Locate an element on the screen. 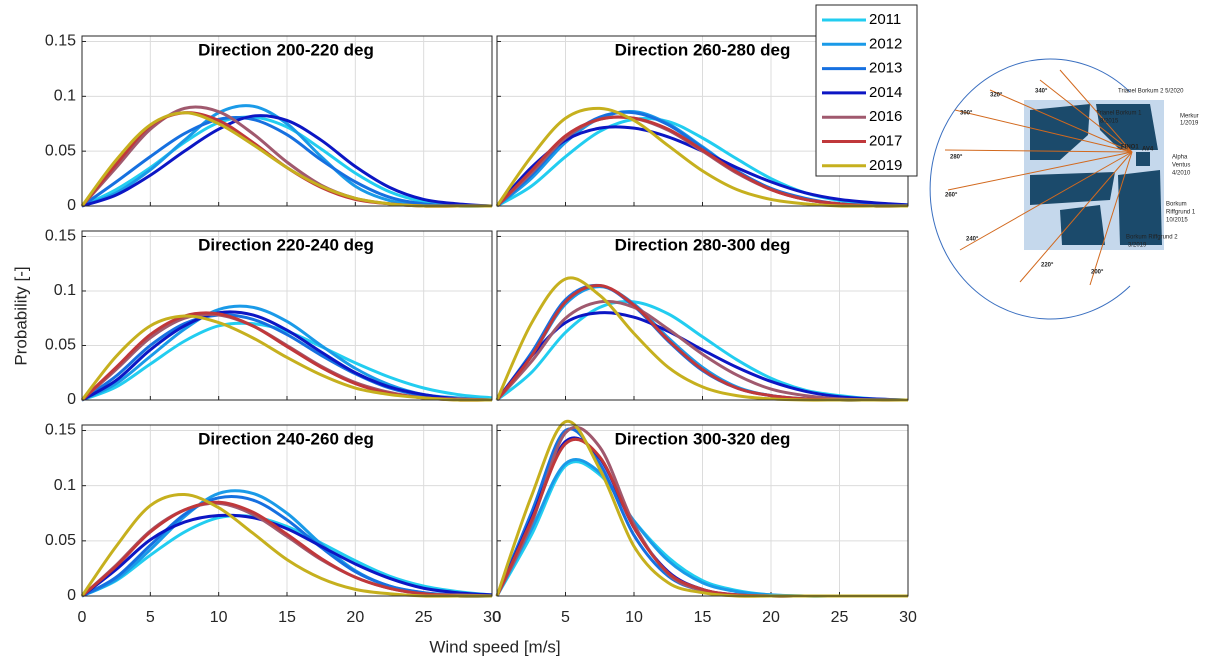 The height and width of the screenshot is (662, 1211). map-label: Borkum is located at coordinates (1176, 205).